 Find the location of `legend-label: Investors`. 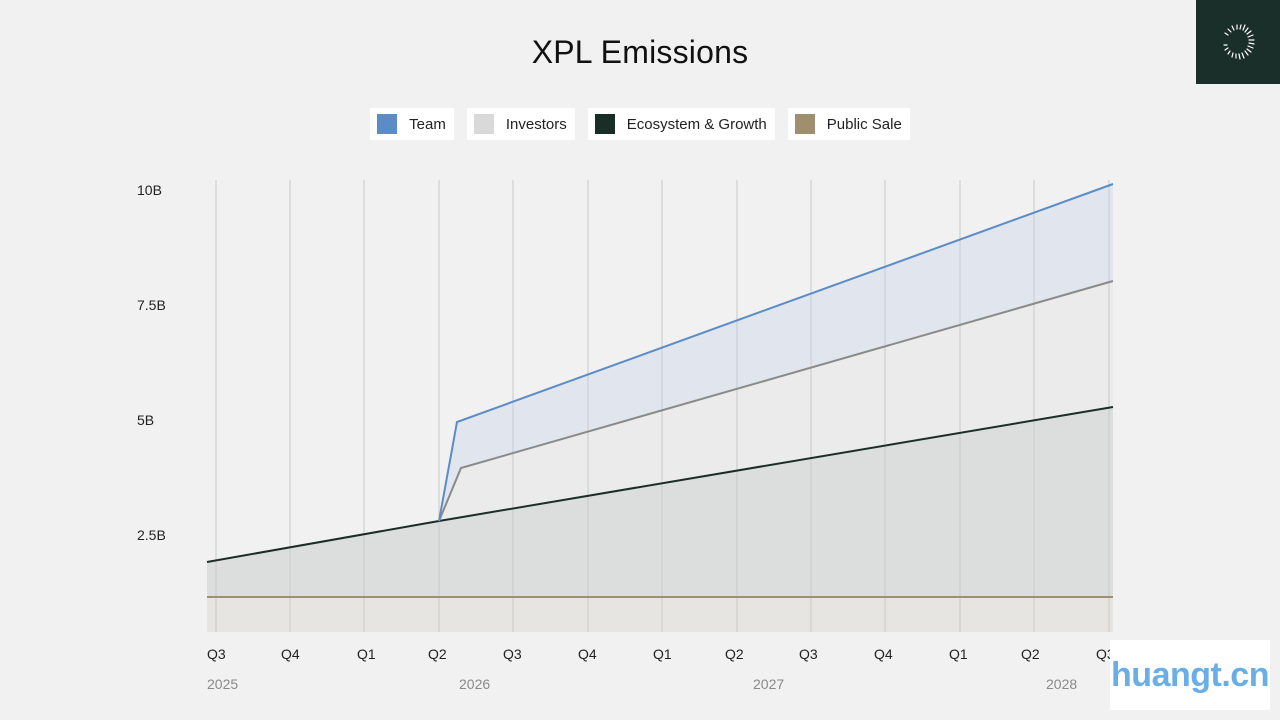

legend-label: Investors is located at coordinates (536, 124).